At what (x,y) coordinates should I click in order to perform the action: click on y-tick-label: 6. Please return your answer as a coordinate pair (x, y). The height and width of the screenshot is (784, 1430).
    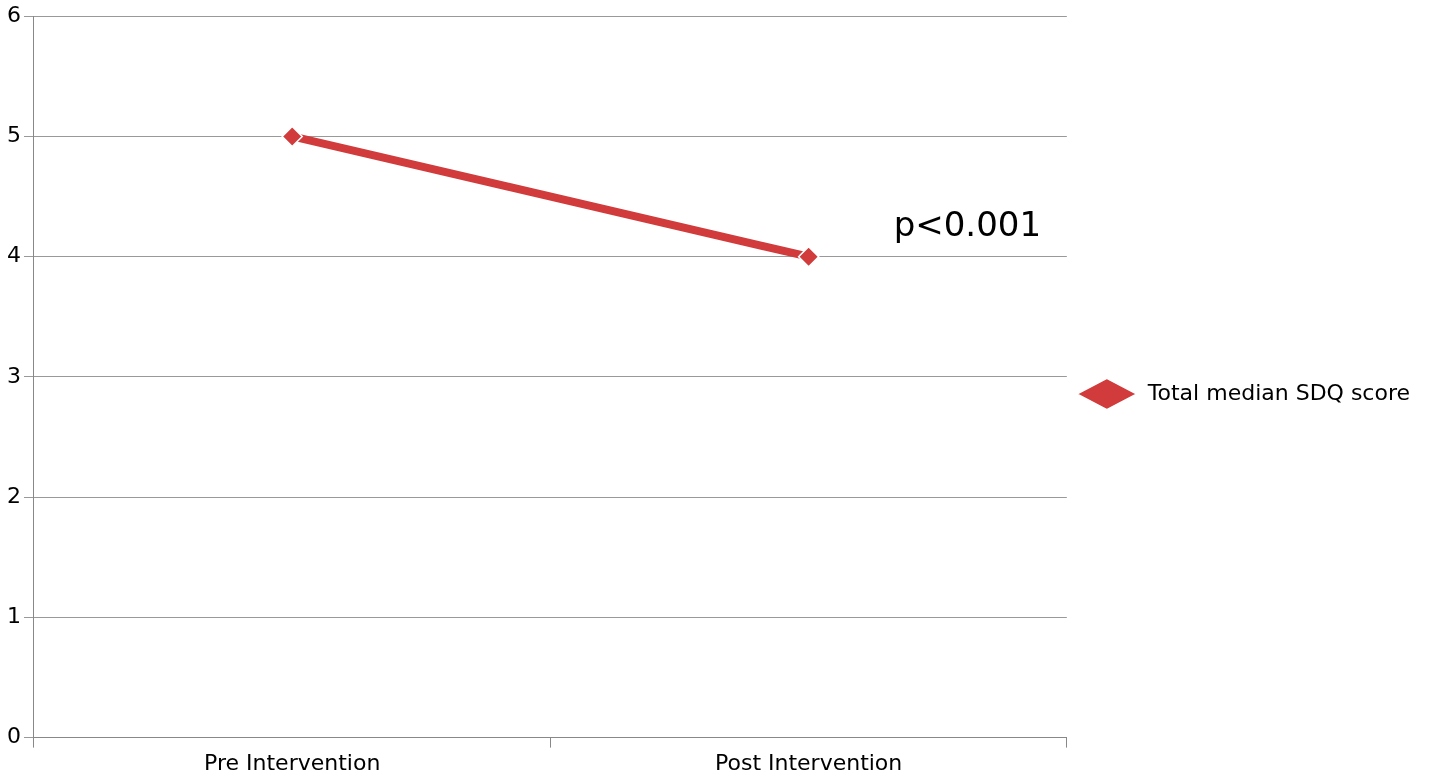
    Looking at the image, I should click on (14, 14).